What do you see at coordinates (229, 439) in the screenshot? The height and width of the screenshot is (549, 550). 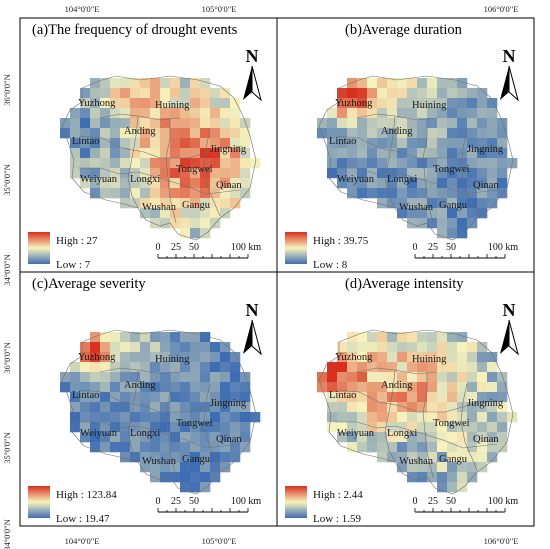 I see `city-label-qinan: Qinan` at bounding box center [229, 439].